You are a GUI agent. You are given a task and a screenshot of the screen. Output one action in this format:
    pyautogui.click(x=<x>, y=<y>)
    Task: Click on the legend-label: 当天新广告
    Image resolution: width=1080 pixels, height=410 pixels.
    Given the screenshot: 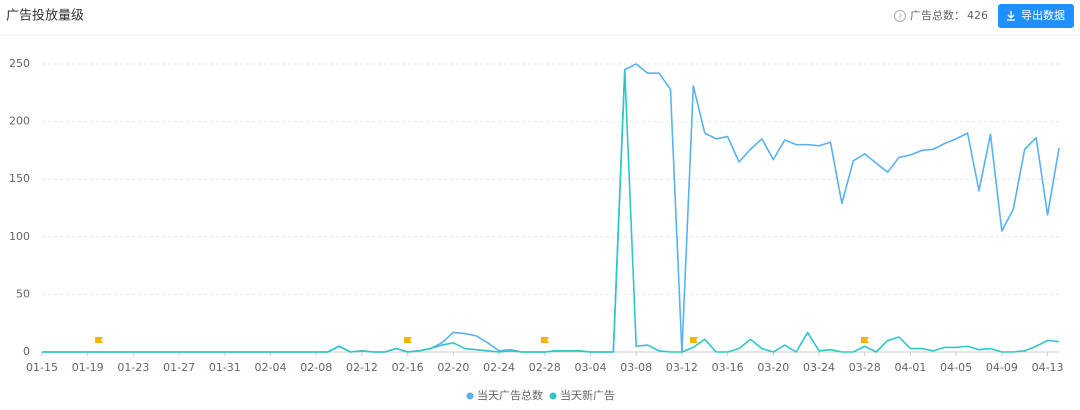 What is the action you would take?
    pyautogui.click(x=587, y=395)
    